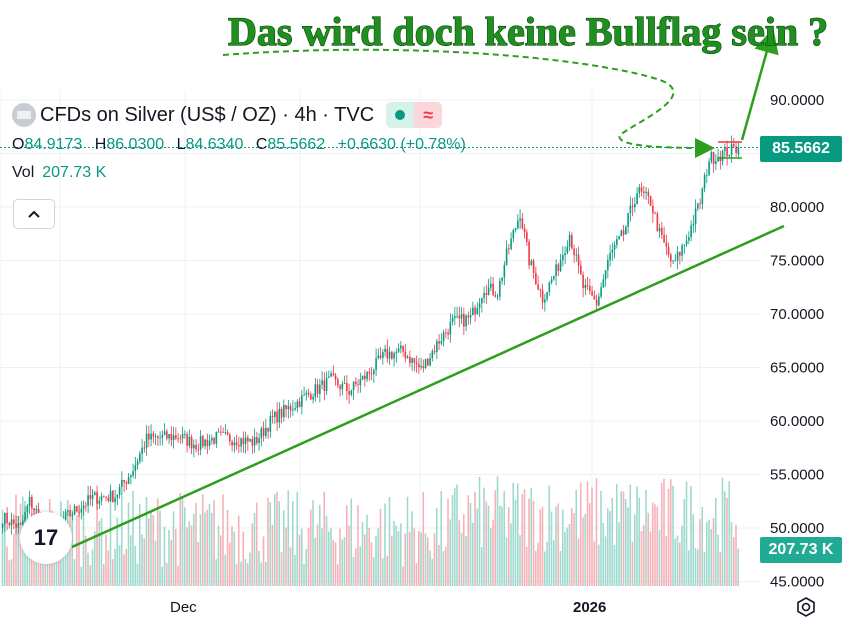 This screenshot has height=624, width=855. Describe the element at coordinates (797, 421) in the screenshot. I see `price-tick-label: 60.0000` at that location.